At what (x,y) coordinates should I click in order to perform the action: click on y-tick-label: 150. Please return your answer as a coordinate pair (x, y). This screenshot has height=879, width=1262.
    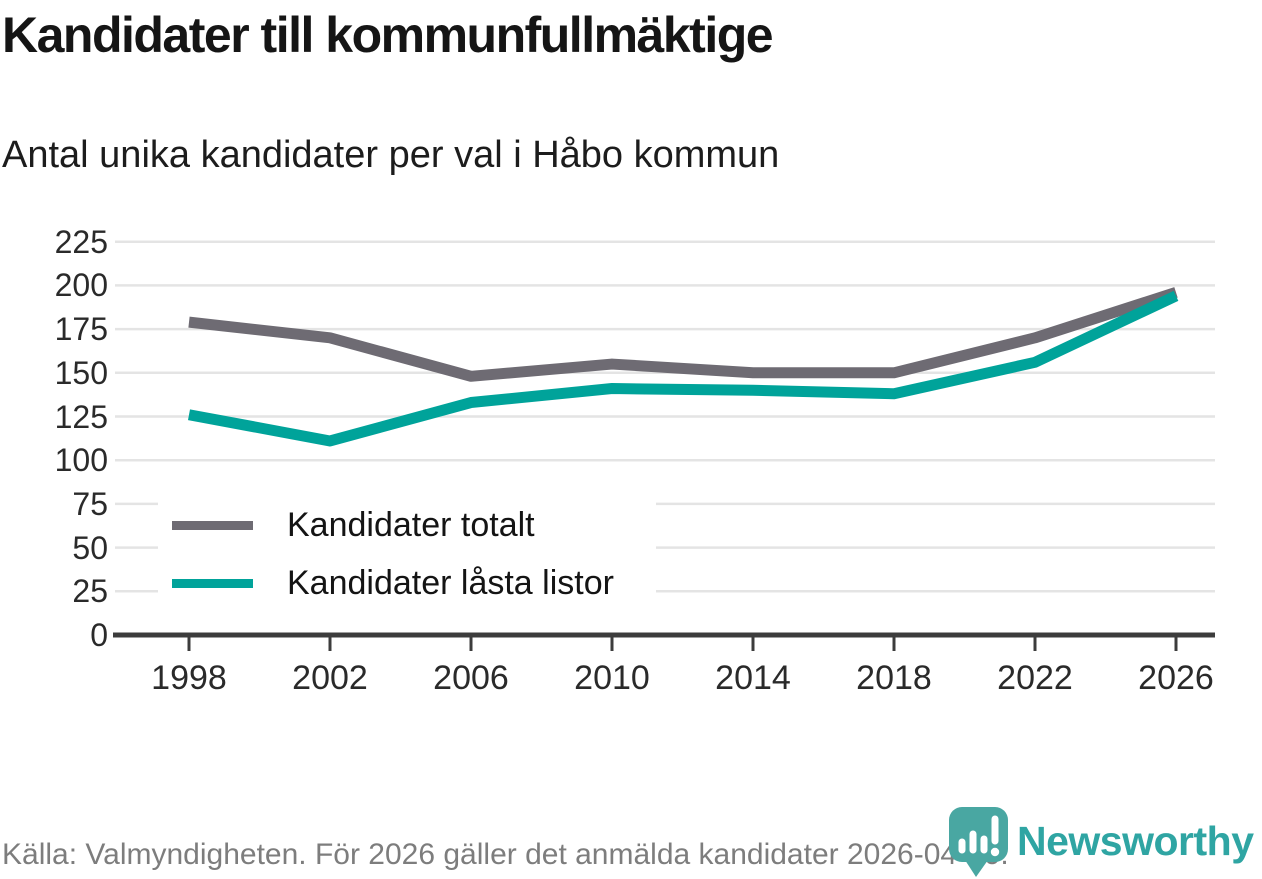
    Looking at the image, I should click on (81, 372).